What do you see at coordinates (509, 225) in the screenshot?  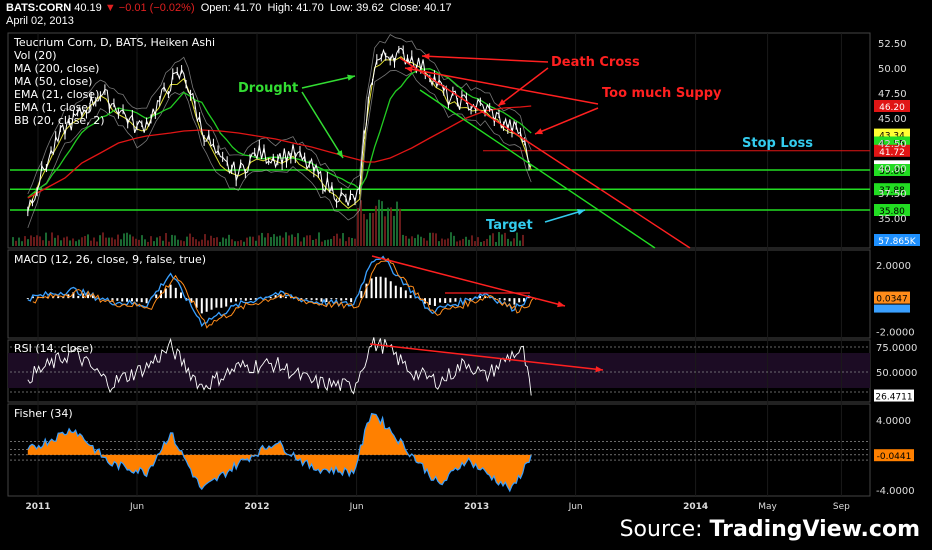 I see `annotation-target: Target` at bounding box center [509, 225].